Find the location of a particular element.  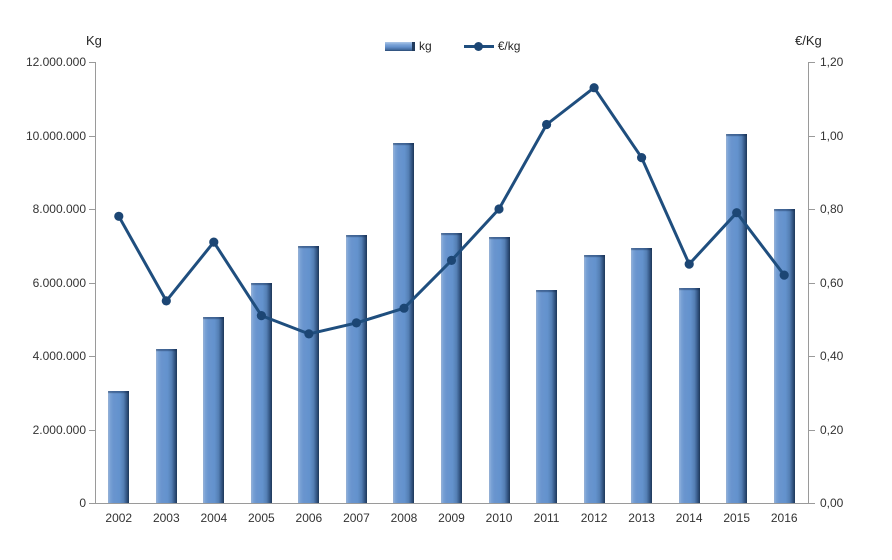

legend-item-eur-per-kg: €/kg is located at coordinates (492, 46).